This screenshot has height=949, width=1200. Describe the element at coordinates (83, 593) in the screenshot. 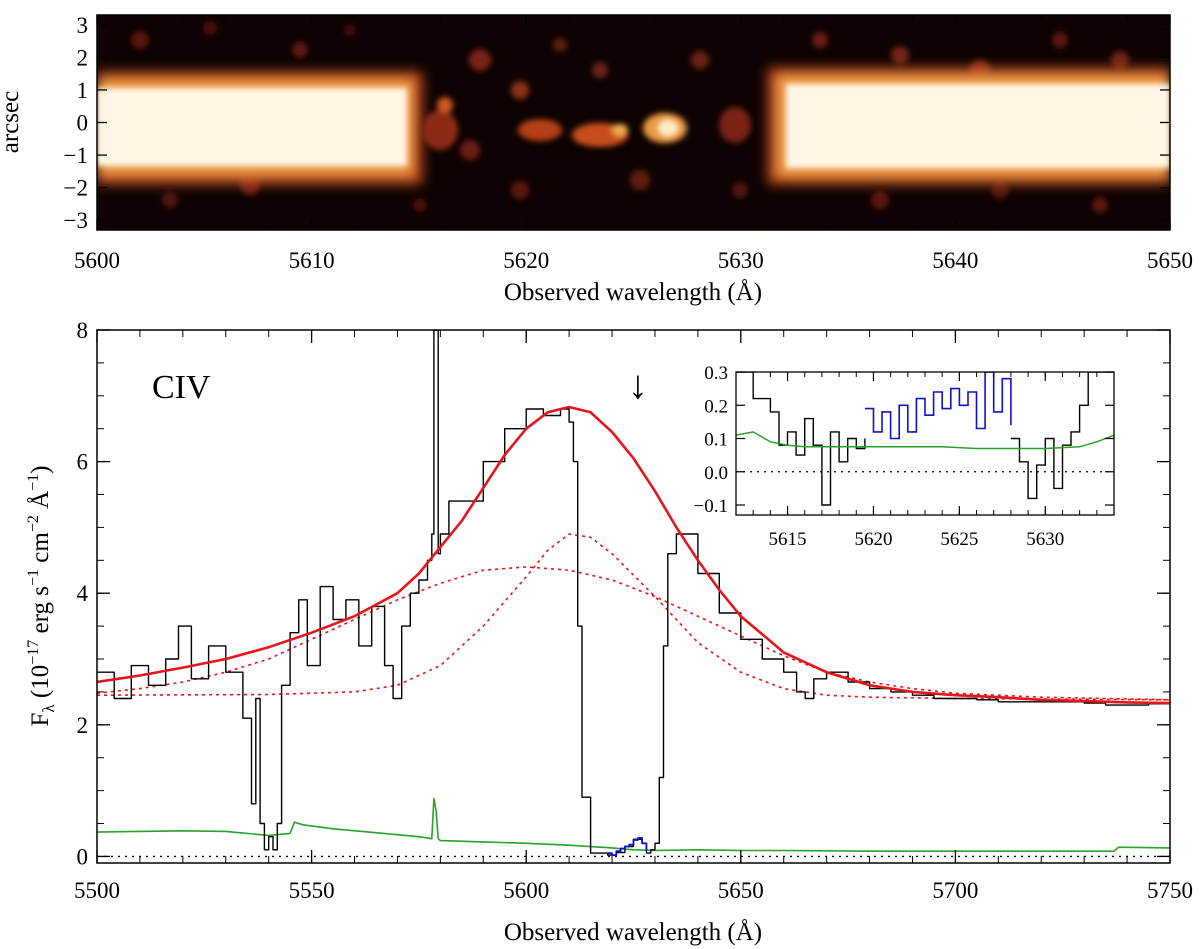

I see `main-ytick-label: 4` at that location.